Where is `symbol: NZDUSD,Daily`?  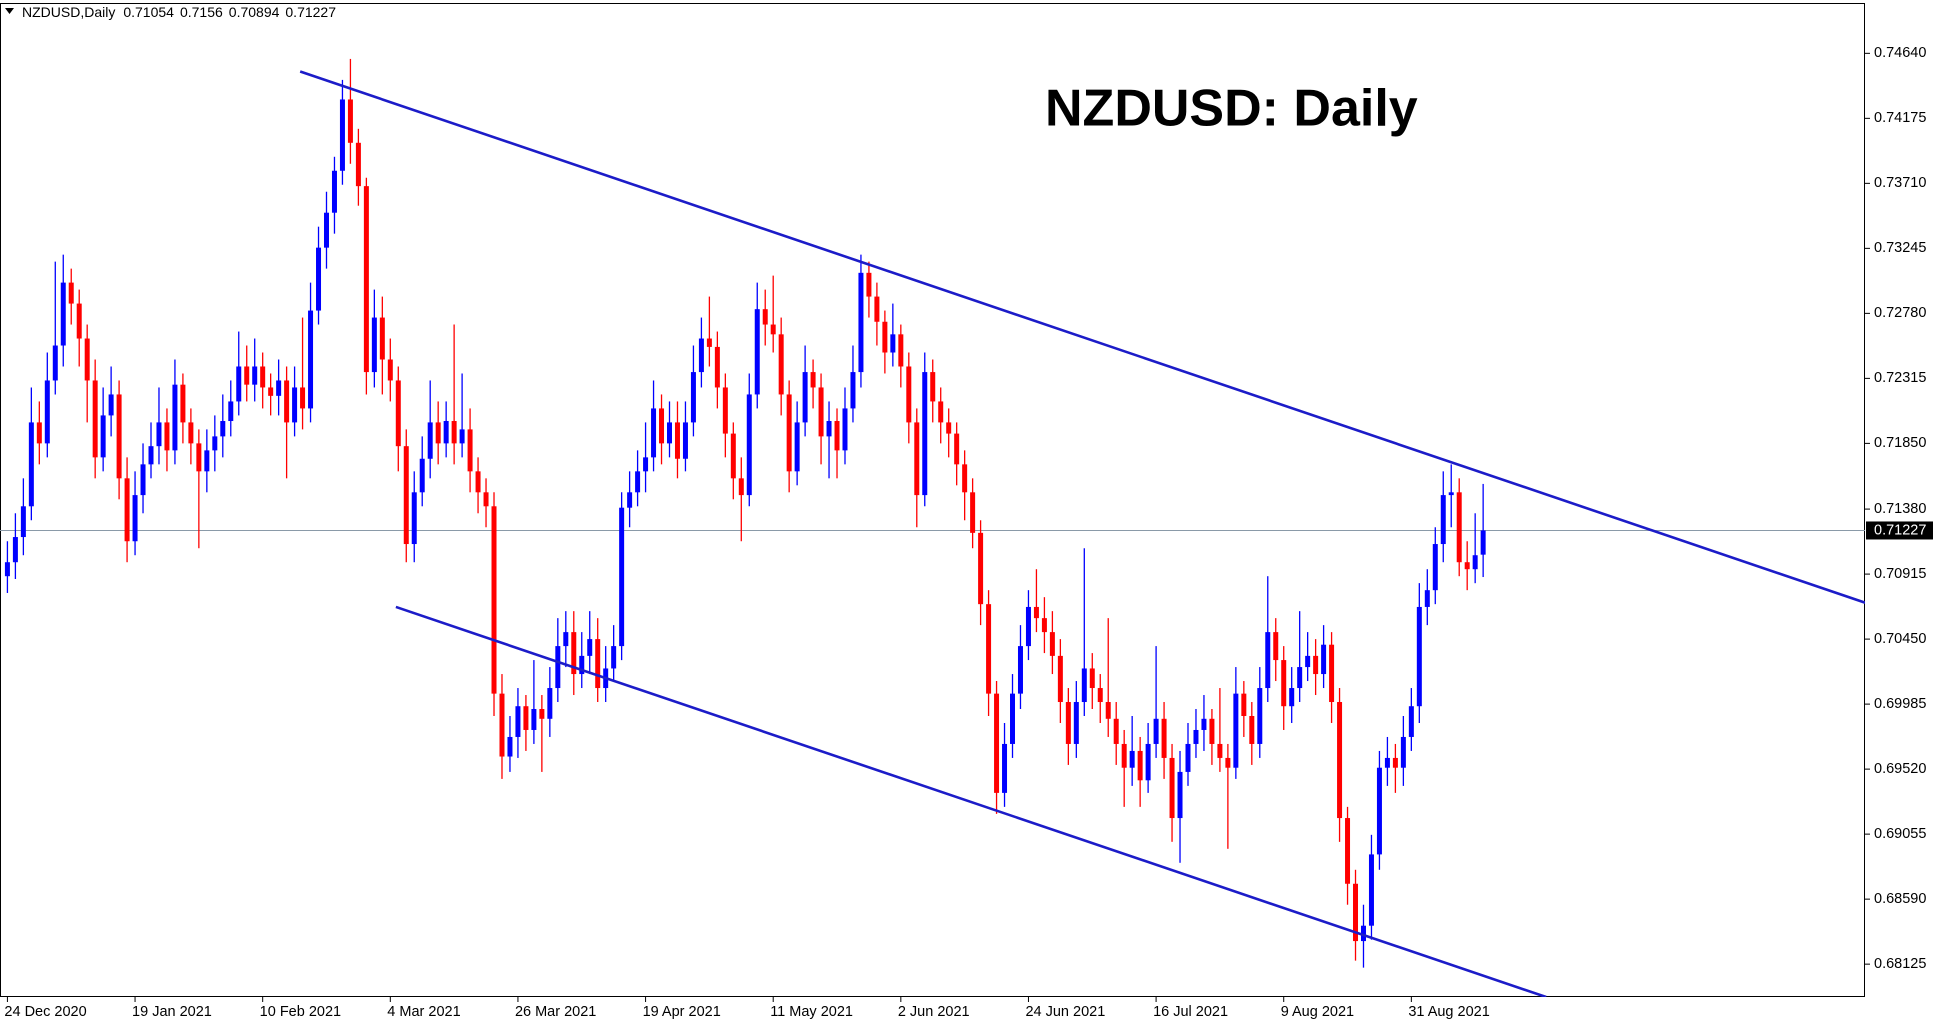
symbol: NZDUSD,Daily is located at coordinates (68, 12).